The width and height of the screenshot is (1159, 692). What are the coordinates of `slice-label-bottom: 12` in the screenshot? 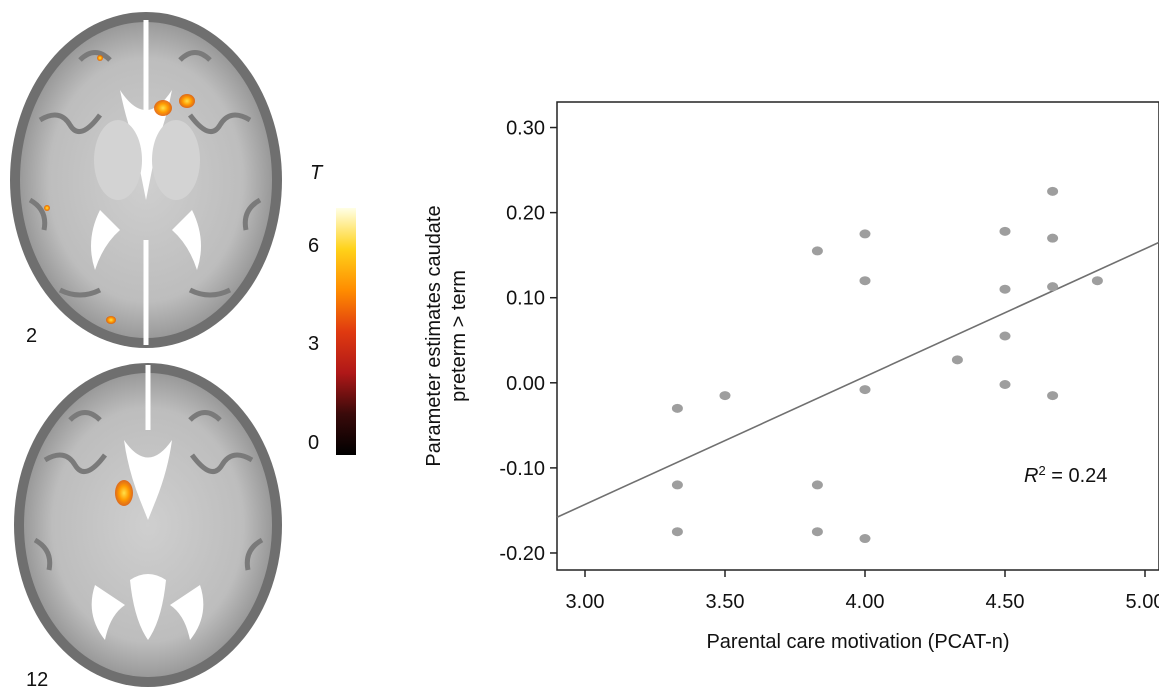 It's located at (37, 680).